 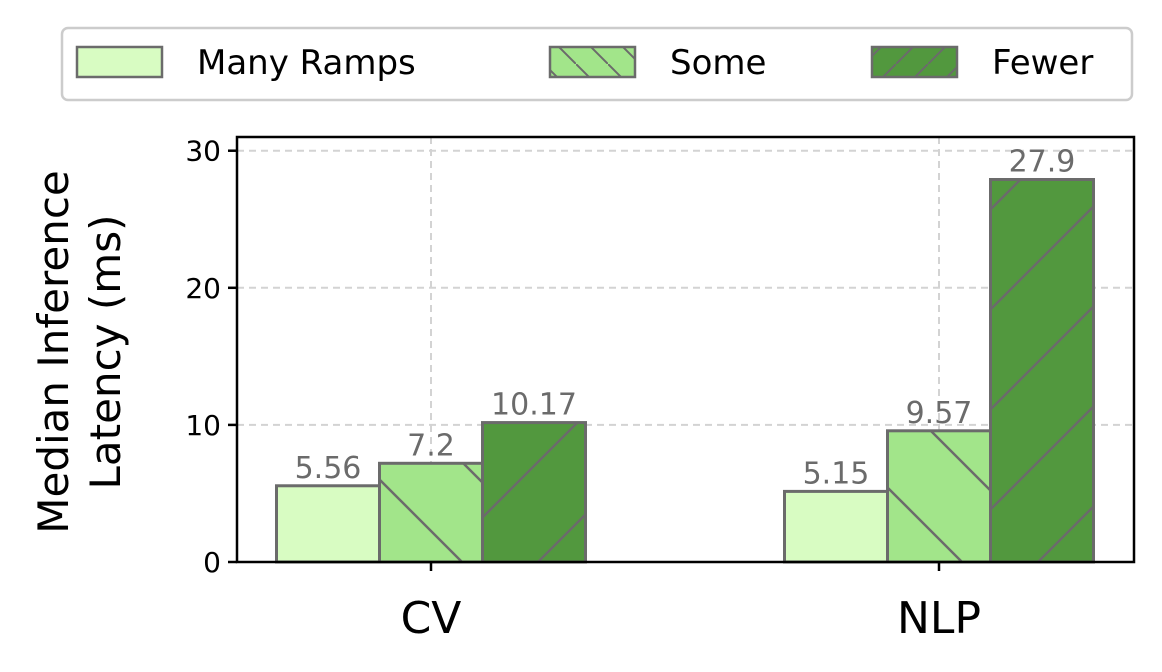 I want to click on bar-value-label: 10.17, so click(x=534, y=405).